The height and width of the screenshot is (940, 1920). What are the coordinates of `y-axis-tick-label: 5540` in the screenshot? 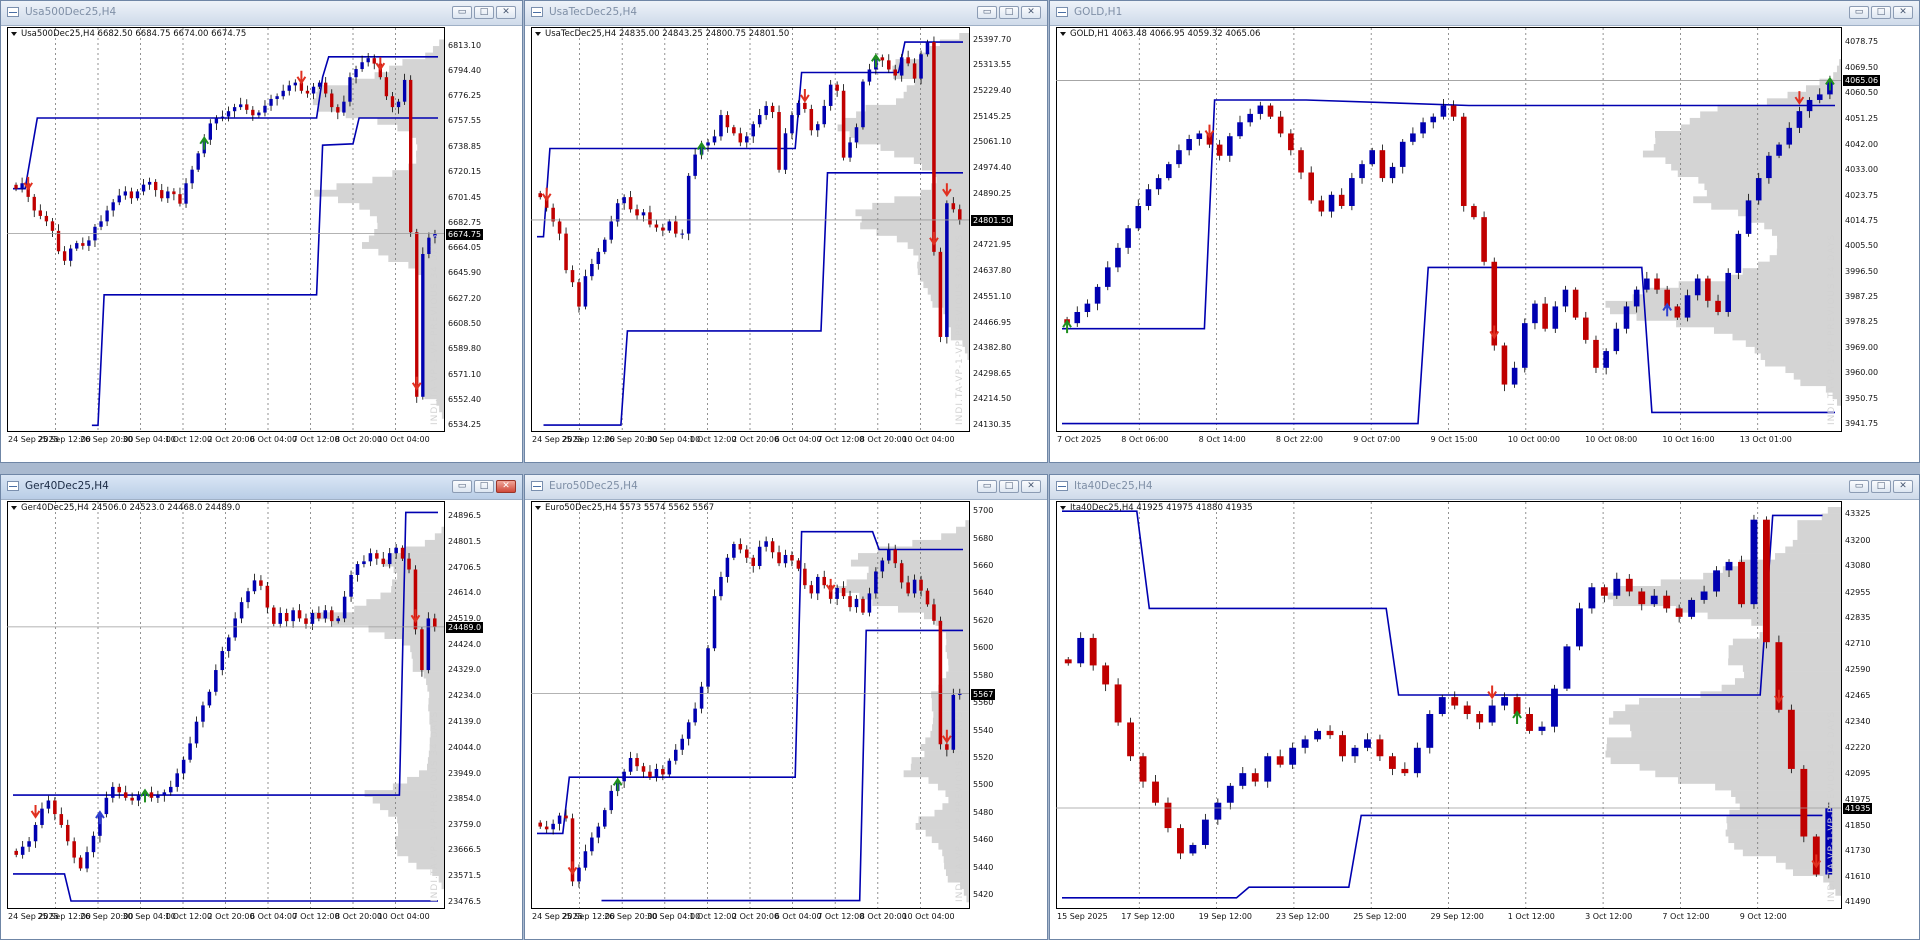 It's located at (983, 730).